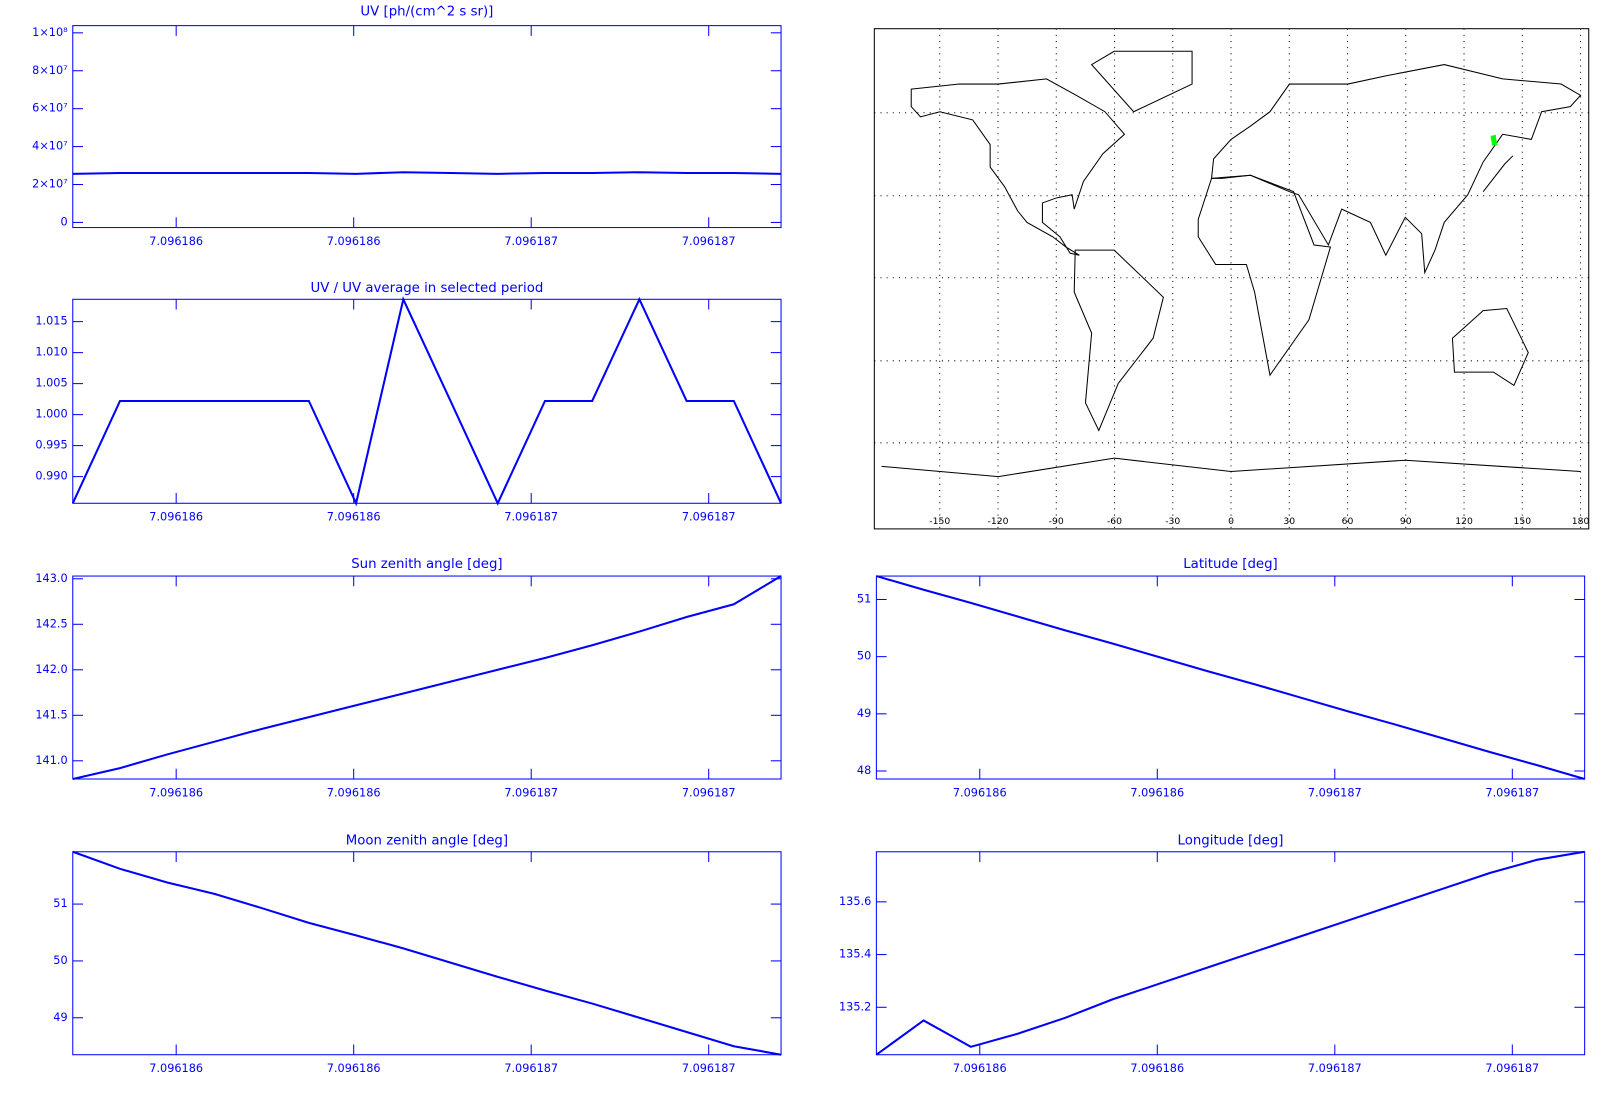  I want to click on satellite-track, so click(1494, 140).